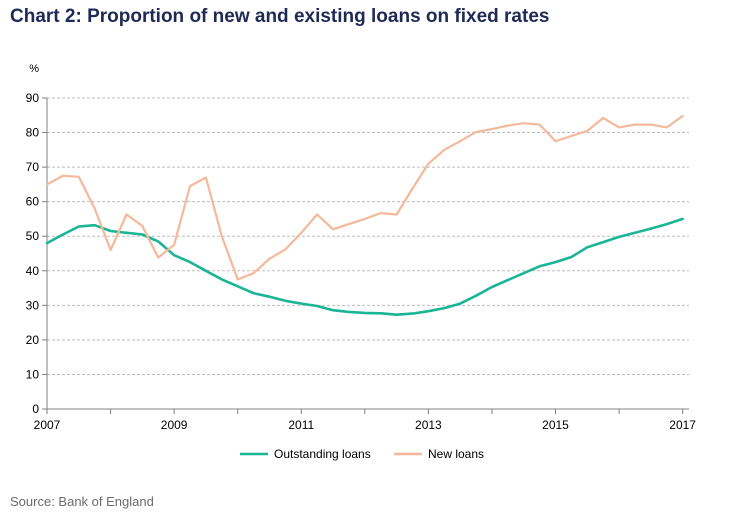 This screenshot has height=519, width=738. Describe the element at coordinates (428, 425) in the screenshot. I see `x-tick-label-2013: 2013` at that location.